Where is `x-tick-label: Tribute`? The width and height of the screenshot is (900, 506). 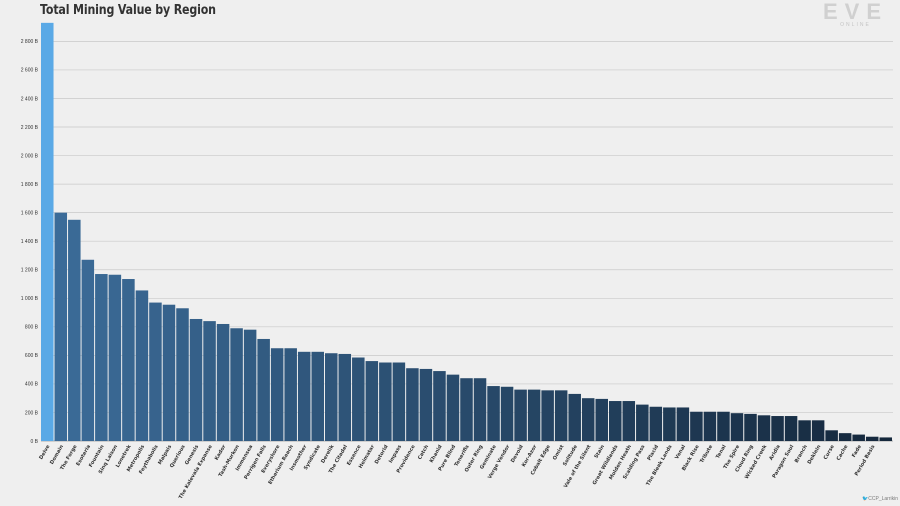 x-tick-label: Tribute is located at coordinates (706, 453).